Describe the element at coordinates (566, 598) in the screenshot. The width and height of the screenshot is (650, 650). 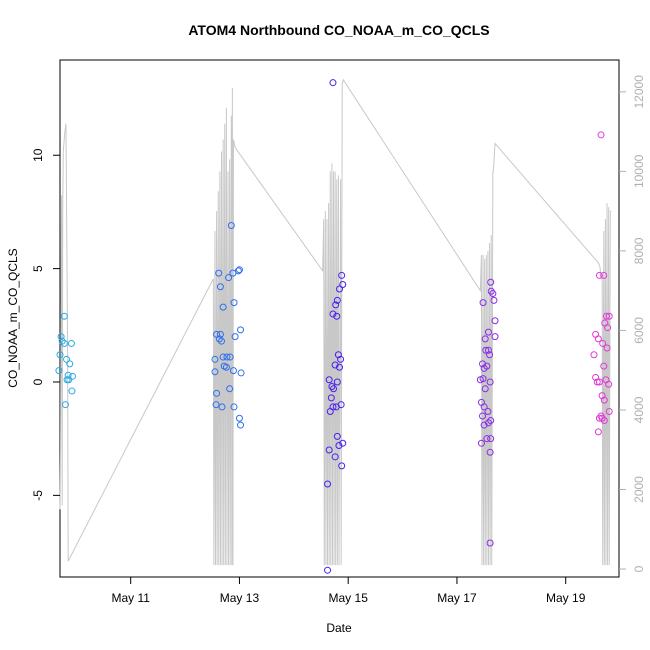
I see `x-tick-label: May 19` at that location.